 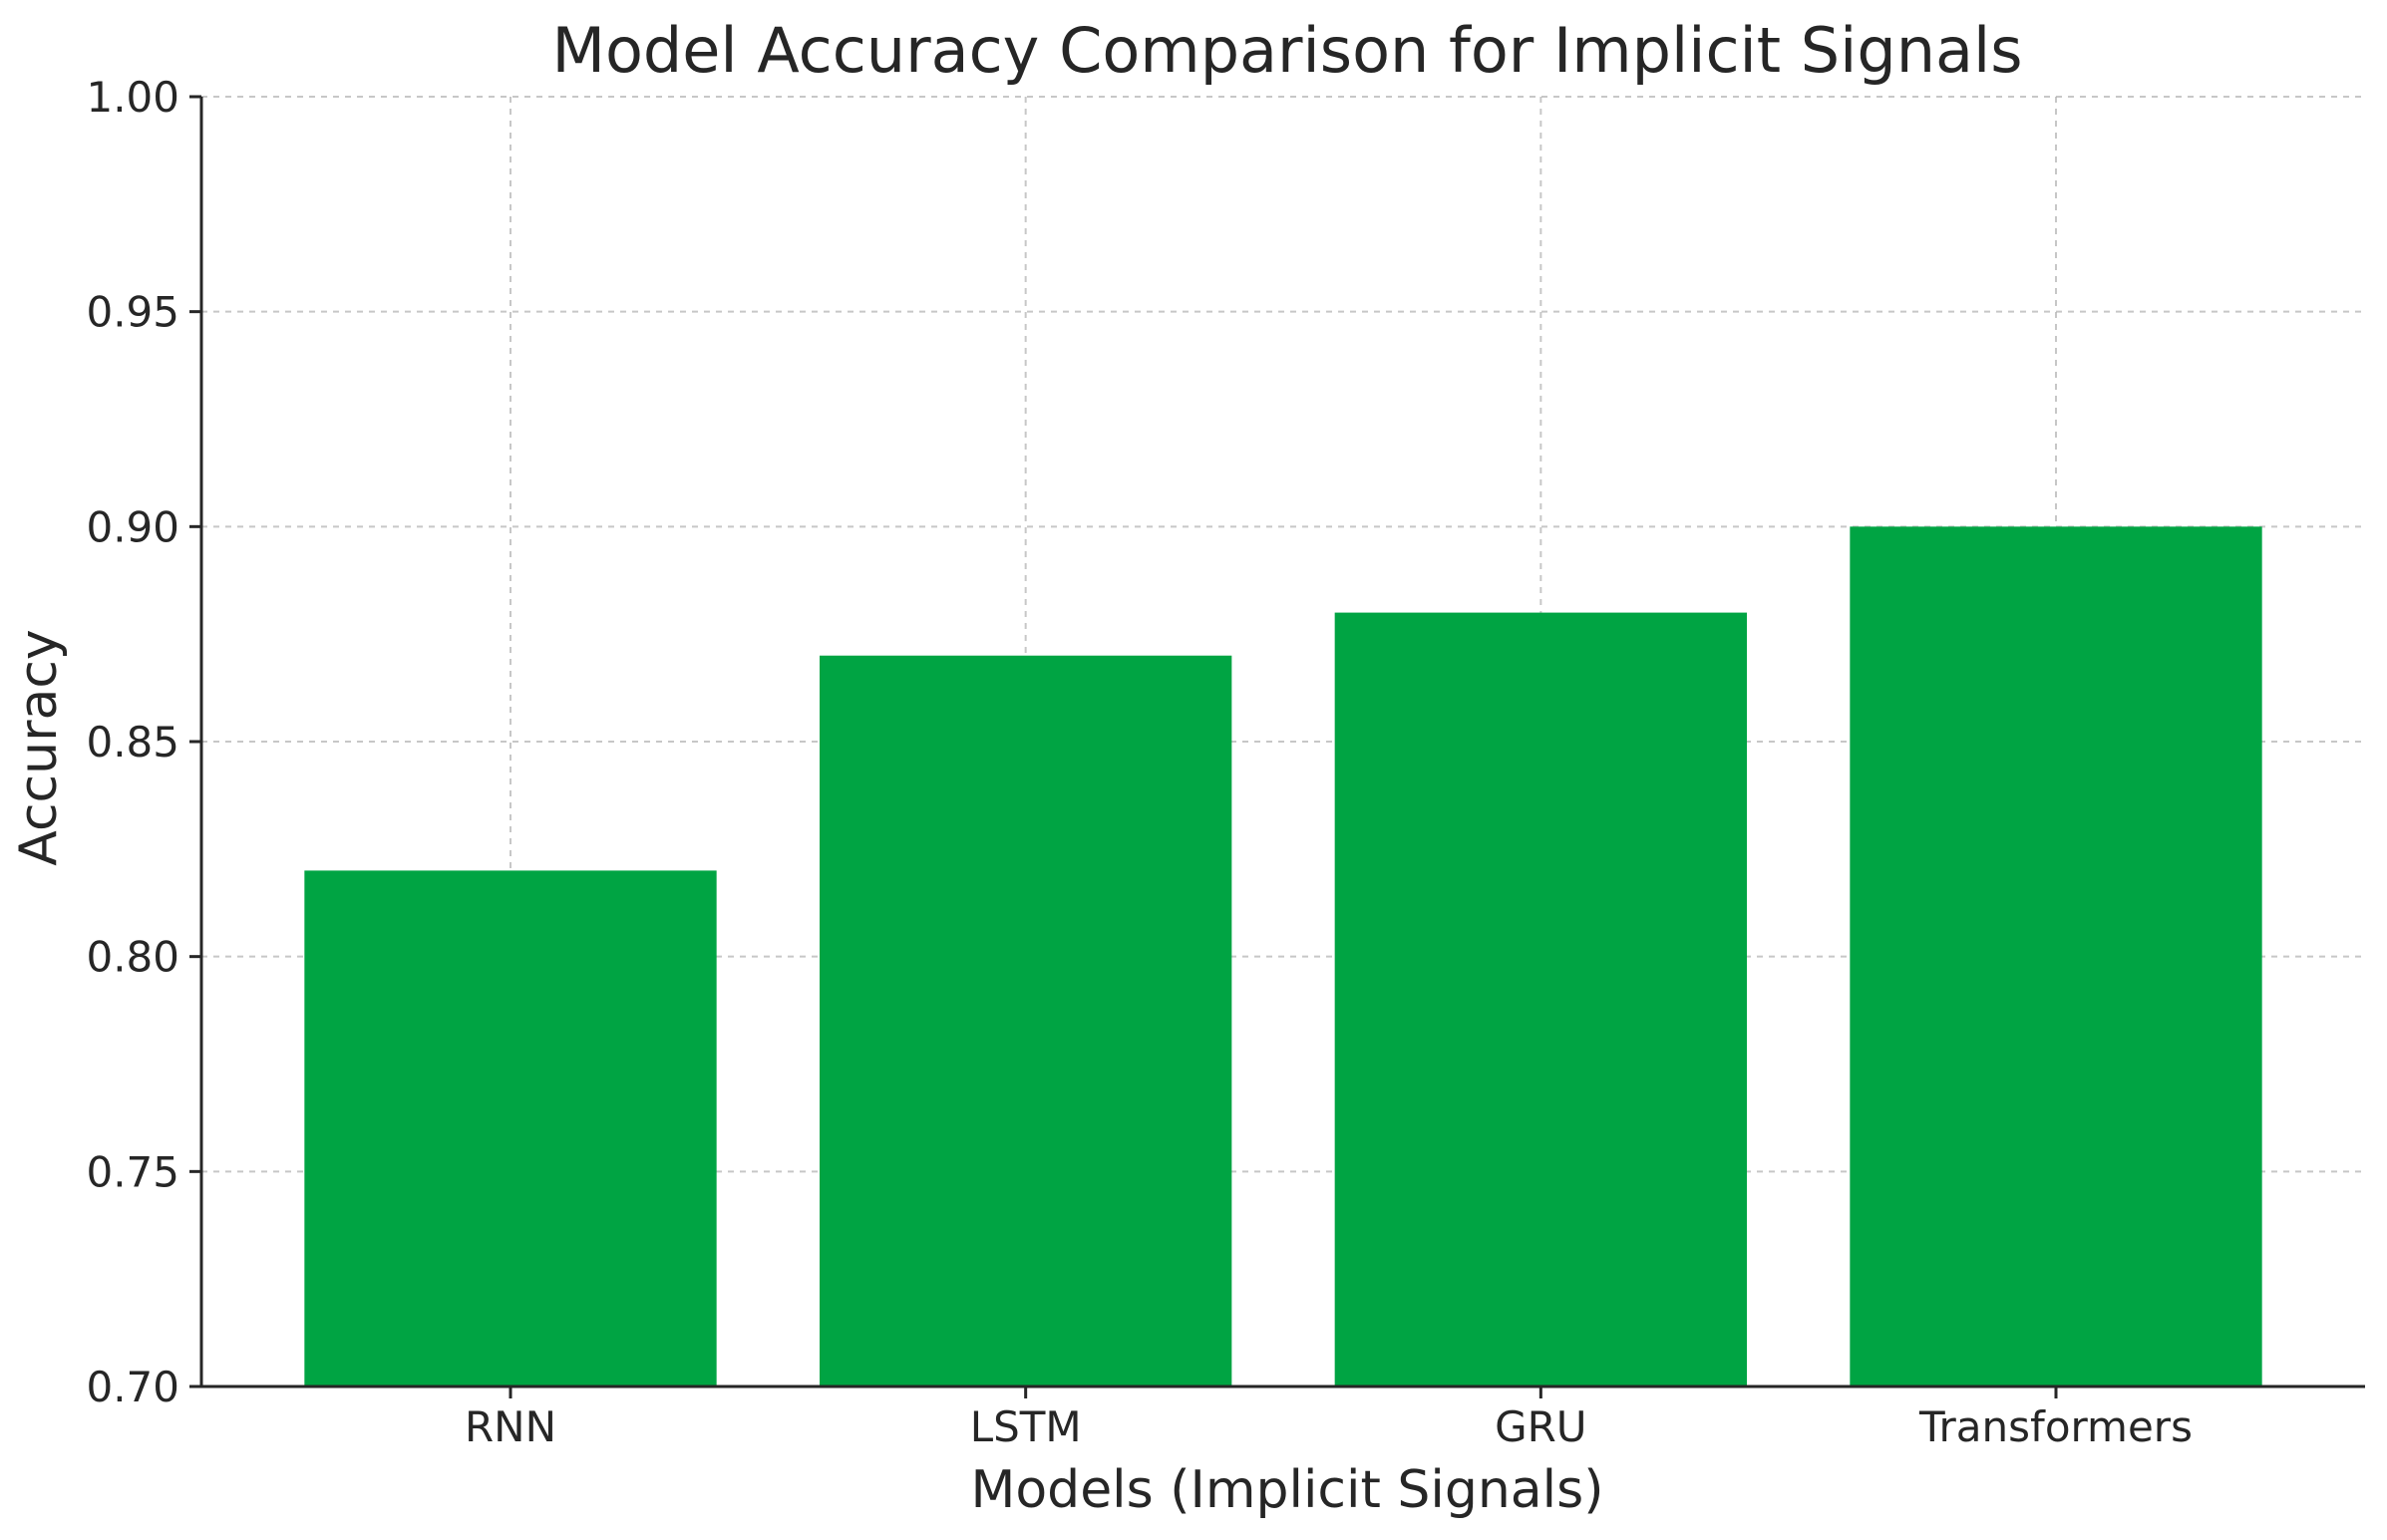 I want to click on y-tick-label: 0.75, so click(x=132, y=1172).